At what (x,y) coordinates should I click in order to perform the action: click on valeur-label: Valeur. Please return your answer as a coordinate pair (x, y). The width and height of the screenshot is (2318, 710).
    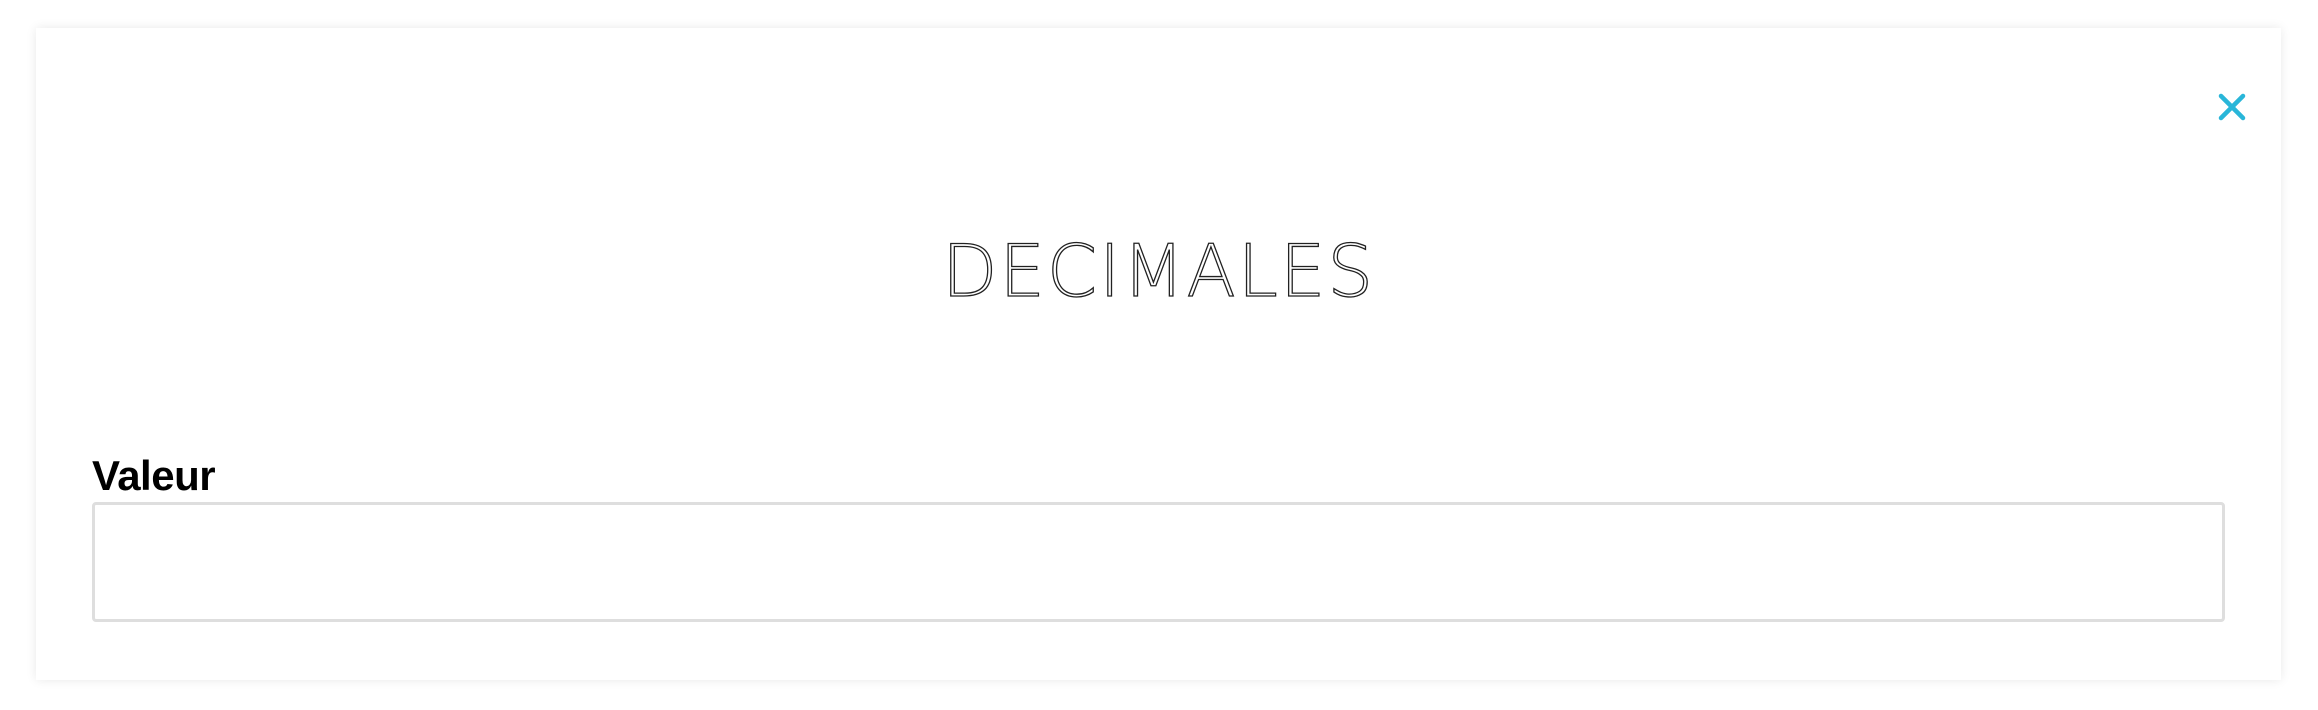
    Looking at the image, I should click on (154, 475).